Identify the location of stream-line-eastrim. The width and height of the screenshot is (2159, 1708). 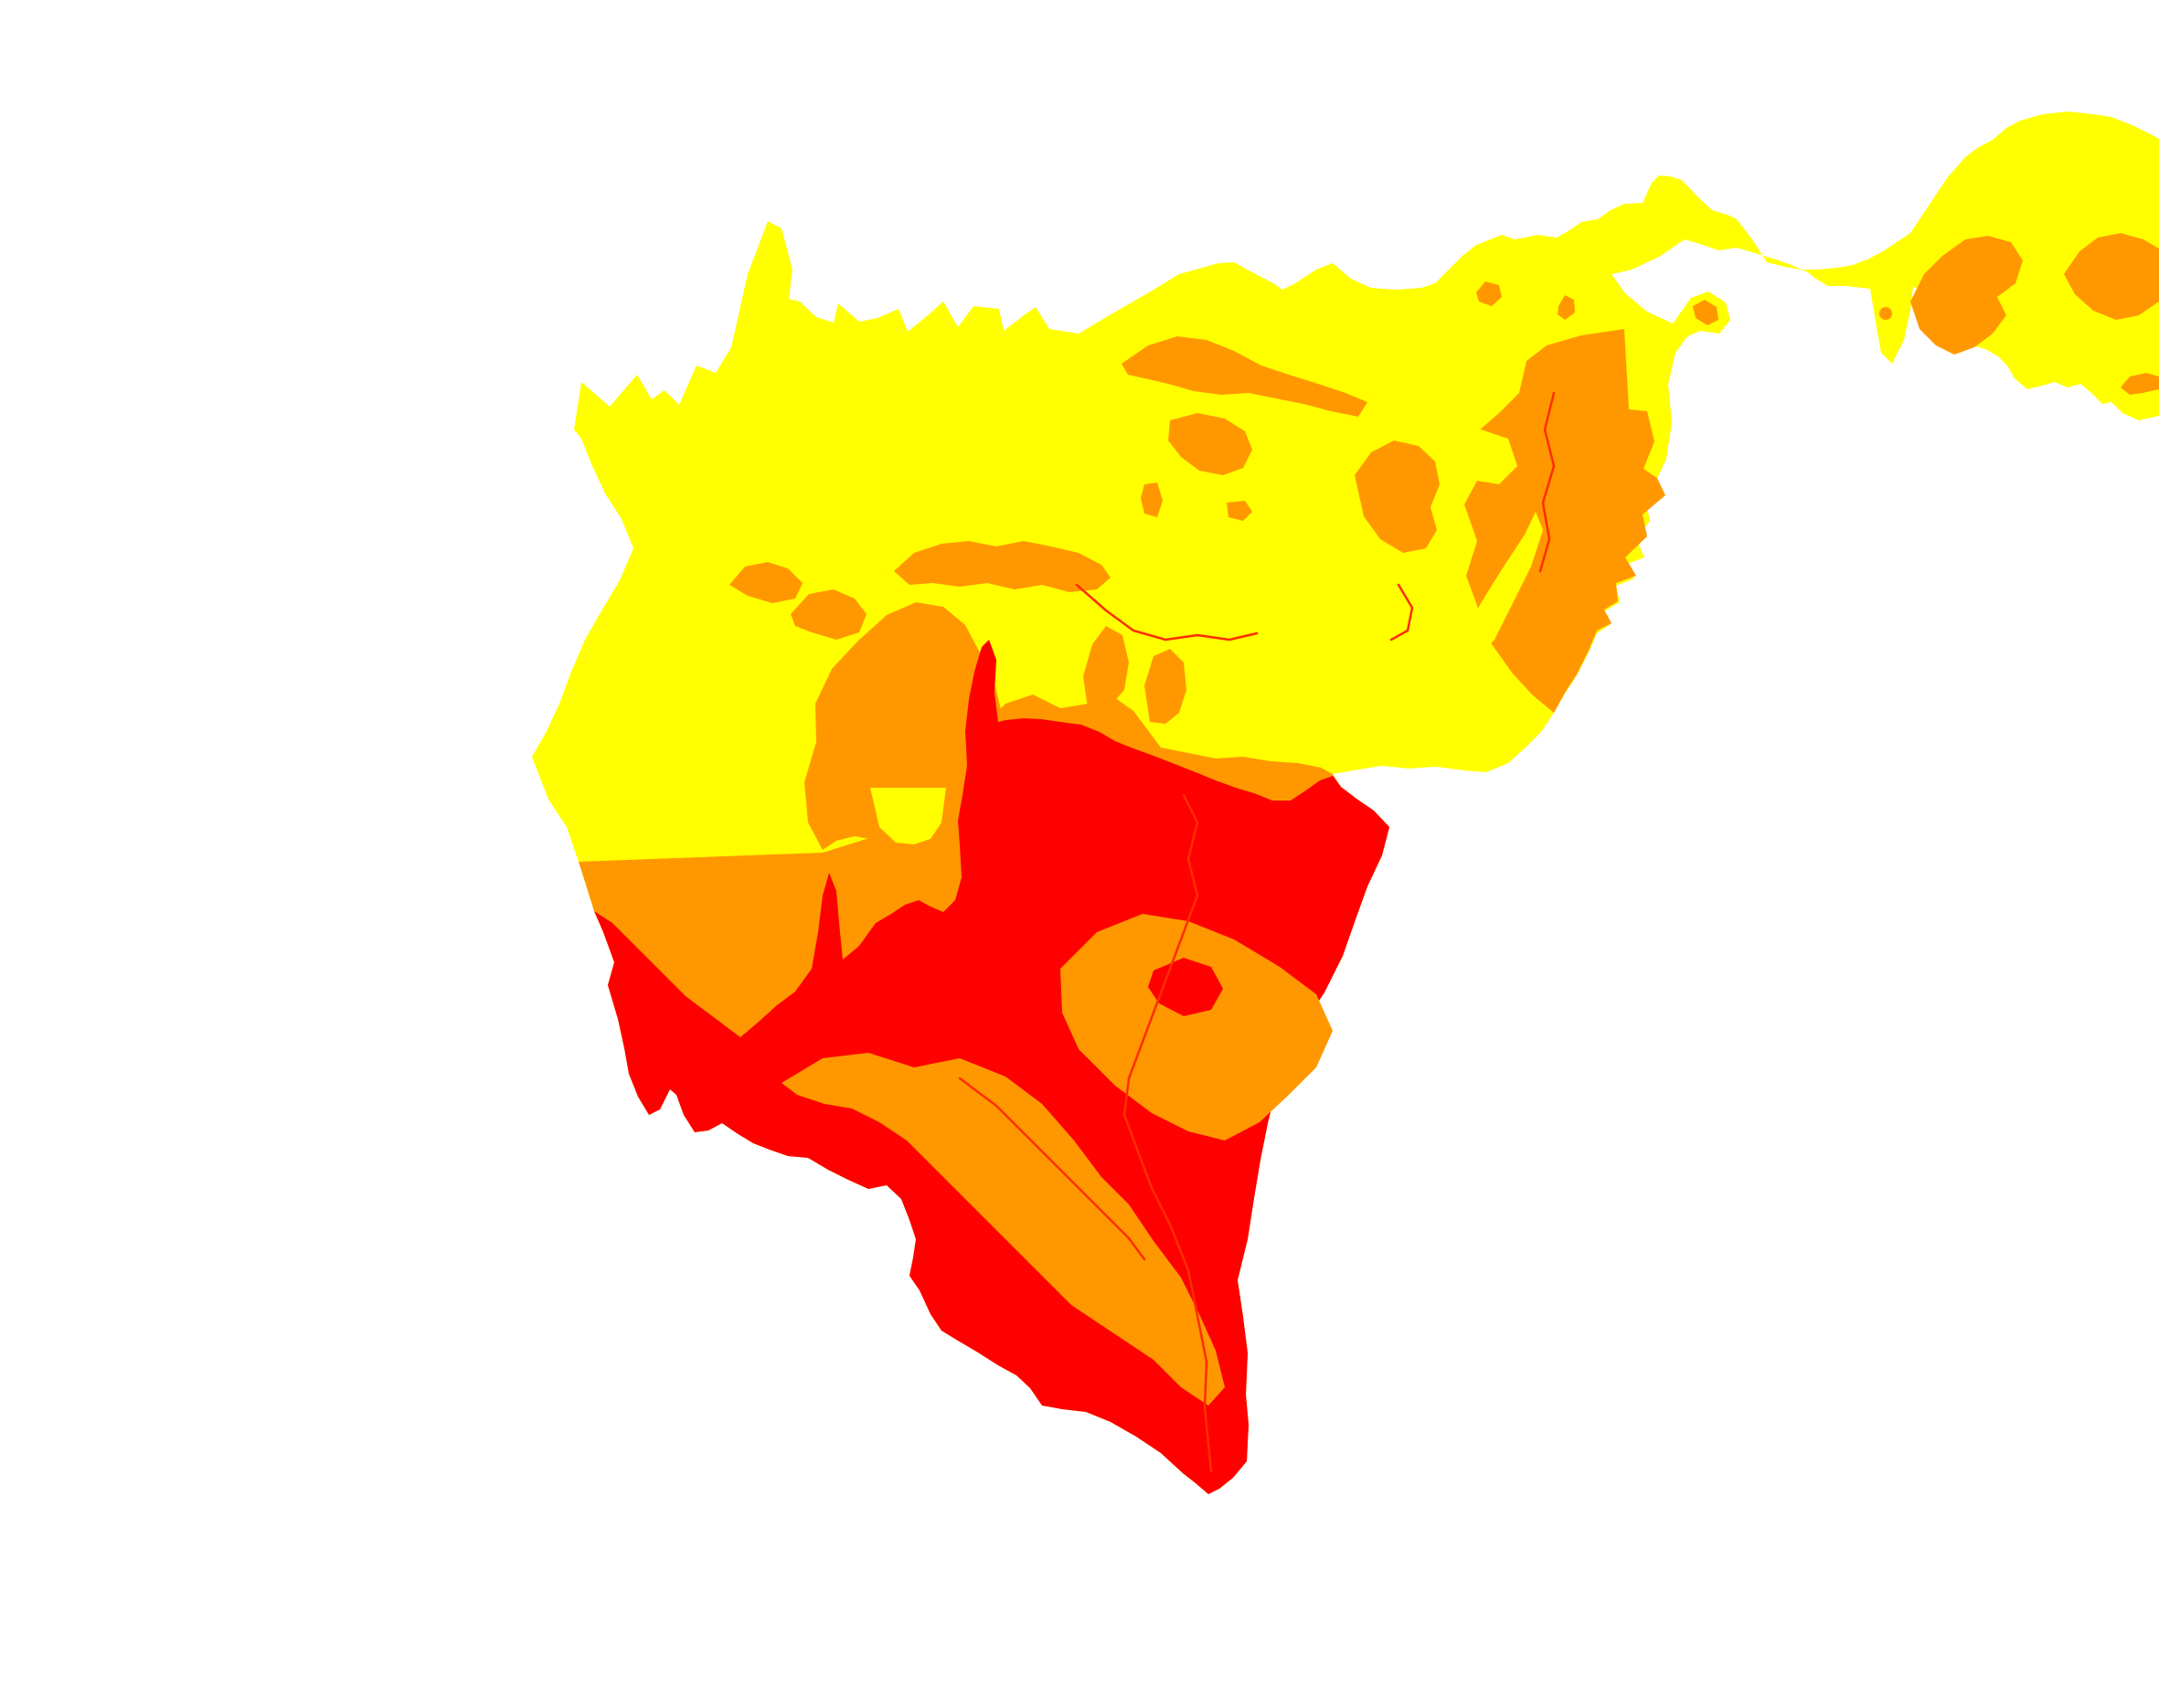
(1547, 482).